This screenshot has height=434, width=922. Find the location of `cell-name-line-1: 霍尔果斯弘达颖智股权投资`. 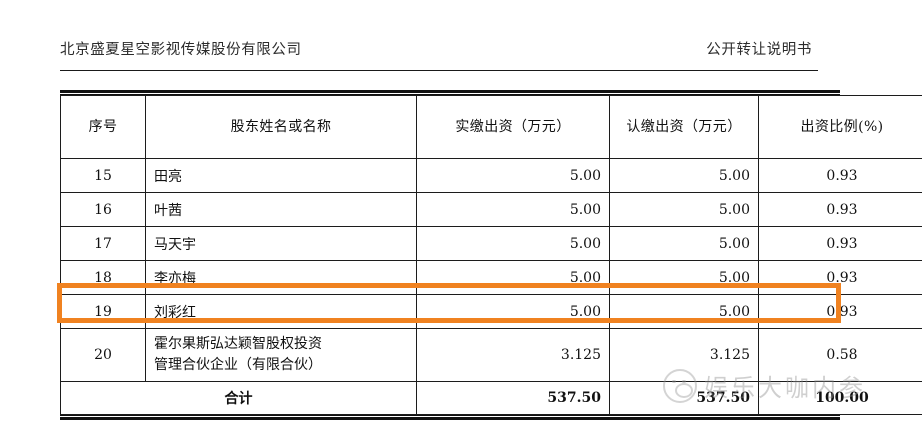

cell-name-line-1: 霍尔果斯弘达颖智股权投资 is located at coordinates (238, 344).